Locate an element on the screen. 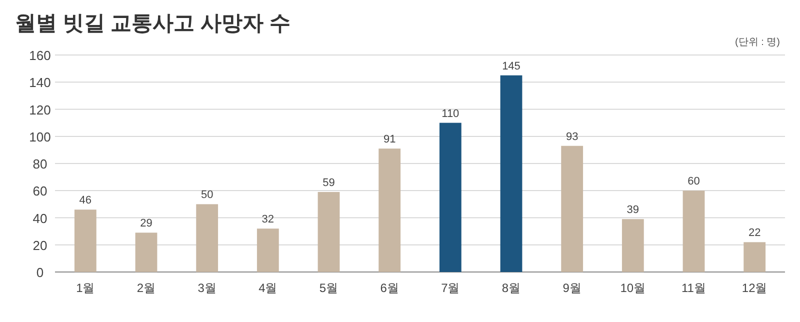 Image resolution: width=800 pixels, height=322 pixels. data-label: 91 is located at coordinates (389, 140).